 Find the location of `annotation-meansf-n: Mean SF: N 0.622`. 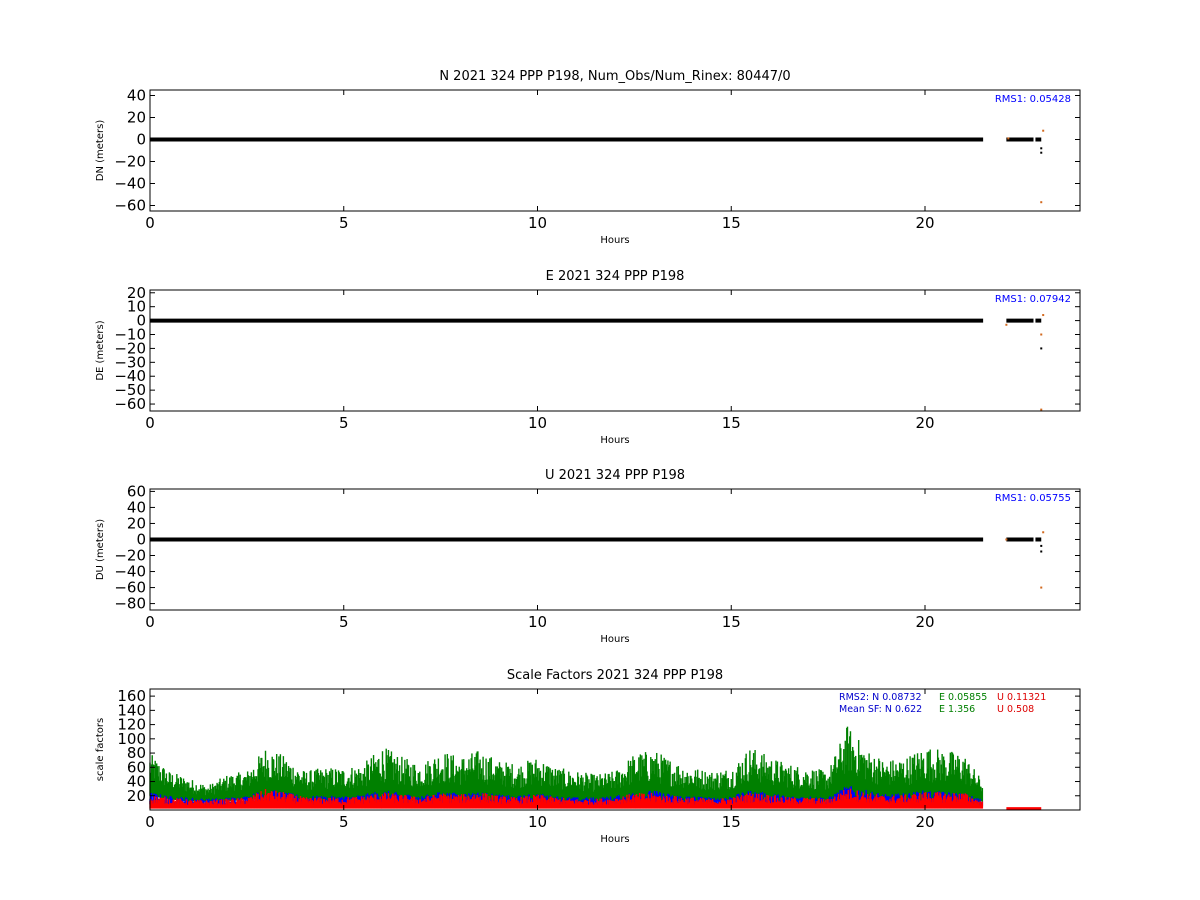

annotation-meansf-n: Mean SF: N 0.622 is located at coordinates (880, 709).